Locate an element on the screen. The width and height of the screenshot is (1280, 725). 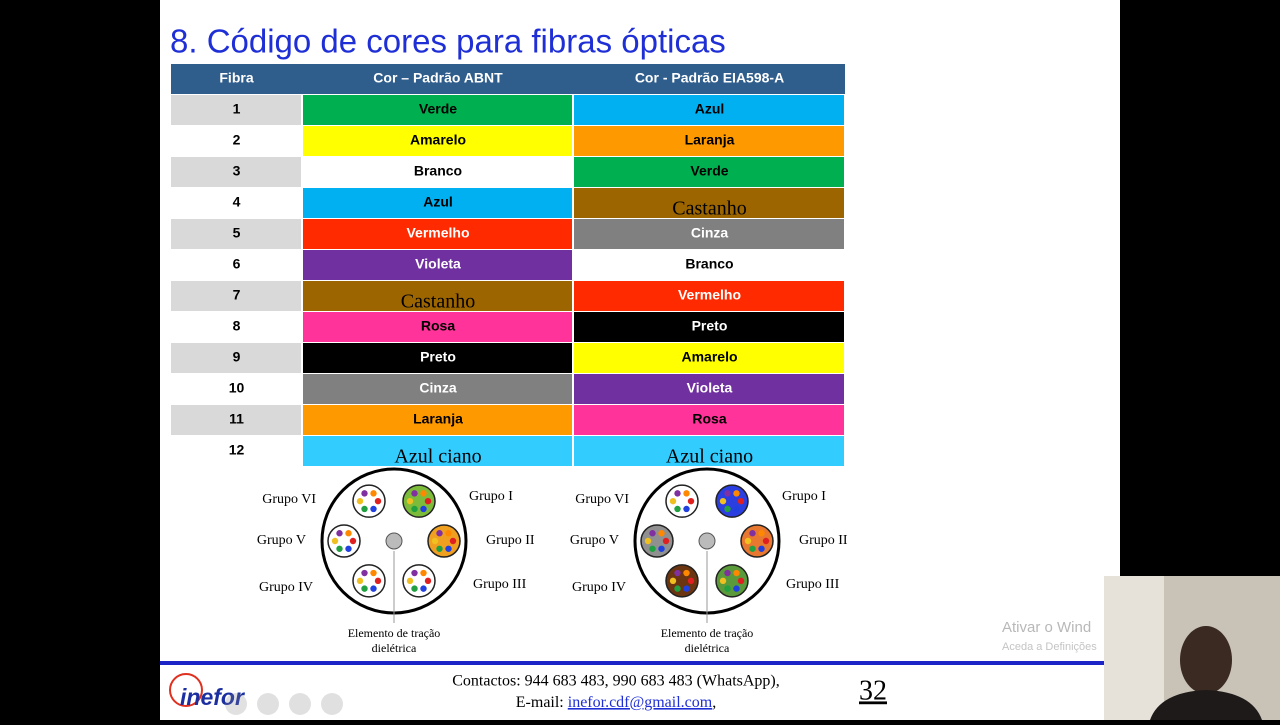
group-label: Grupo III is located at coordinates (500, 584).